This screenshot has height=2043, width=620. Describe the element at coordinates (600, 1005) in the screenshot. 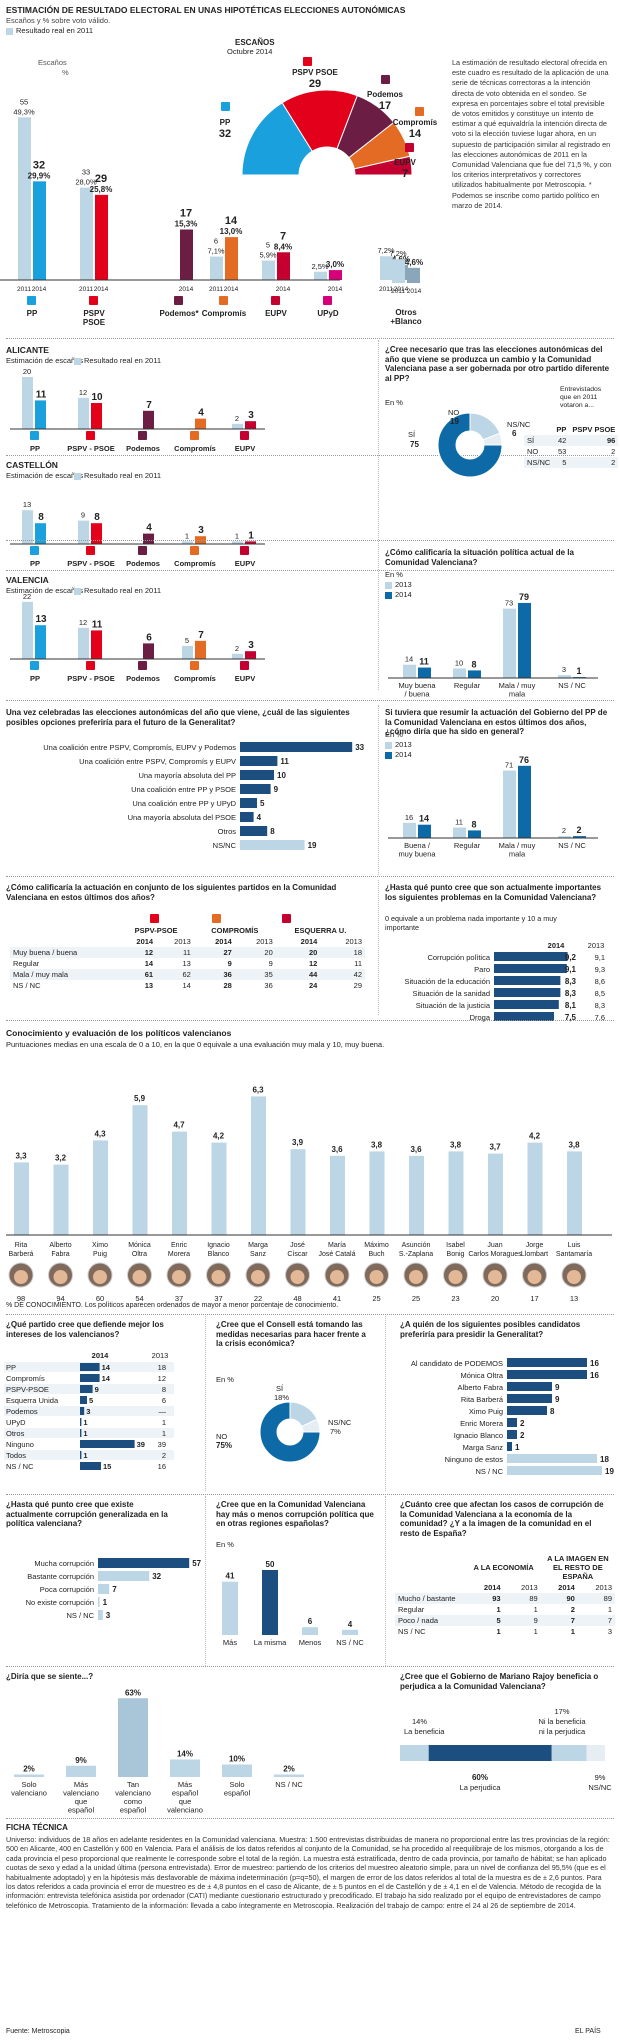

I see `value-2013: 8,3` at that location.